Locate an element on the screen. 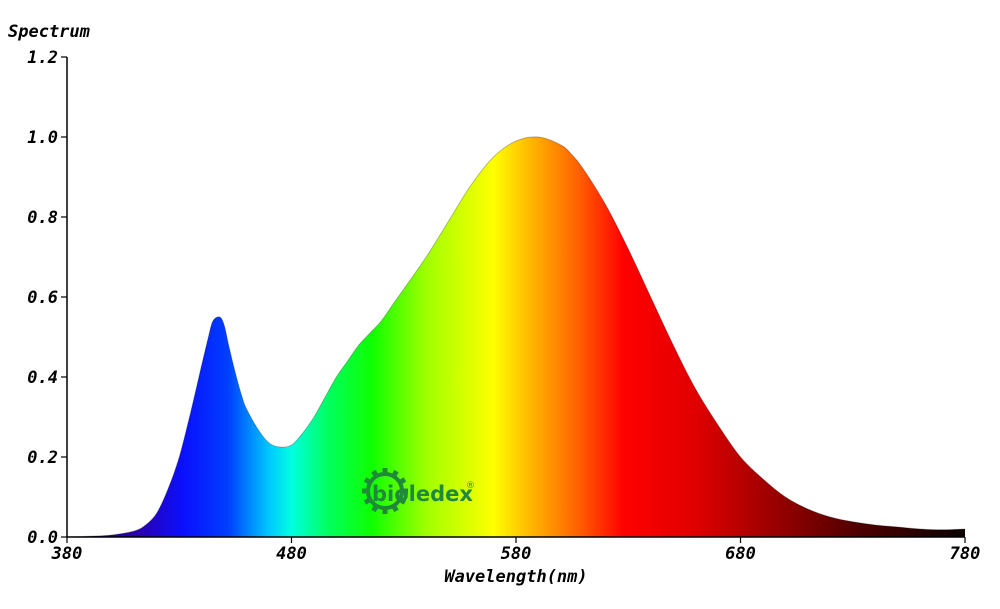 Image resolution: width=1000 pixels, height=609 pixels. sun-gear-icon is located at coordinates (385, 491).